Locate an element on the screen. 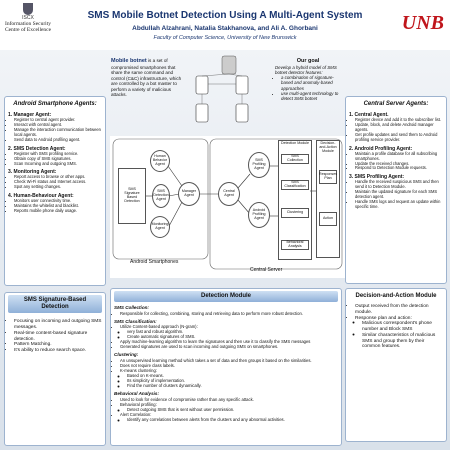 Image resolution: width=450 pixels, height=450 pixels. agent-item: Spot any setting changes. is located at coordinates (58, 187).